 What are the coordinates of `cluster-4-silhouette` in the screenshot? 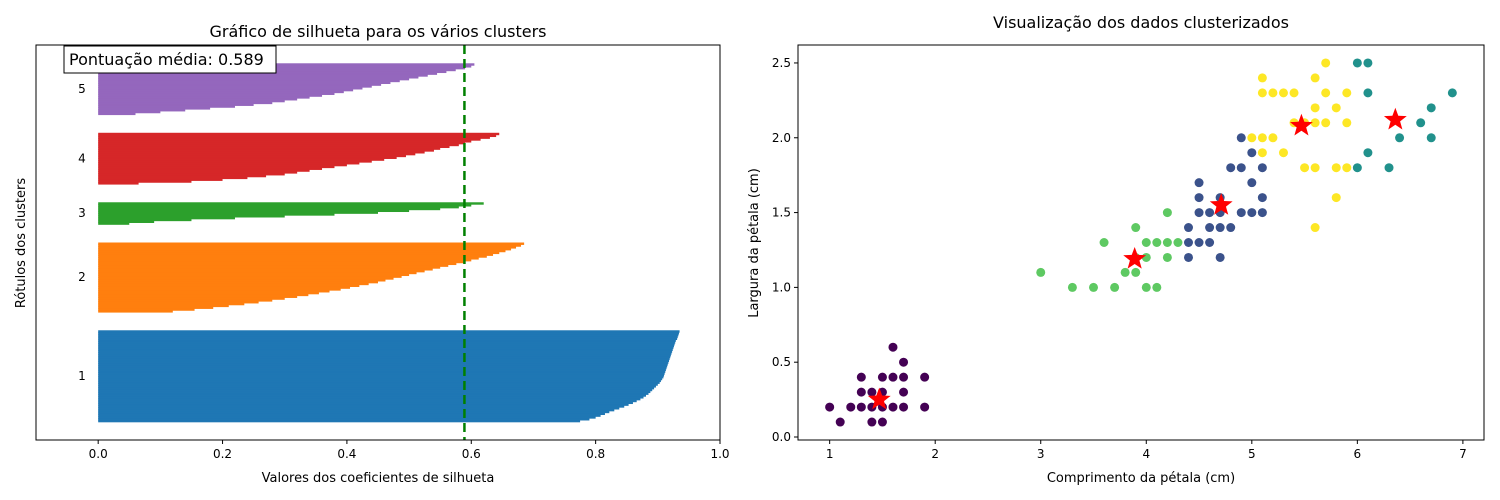 It's located at (299, 158).